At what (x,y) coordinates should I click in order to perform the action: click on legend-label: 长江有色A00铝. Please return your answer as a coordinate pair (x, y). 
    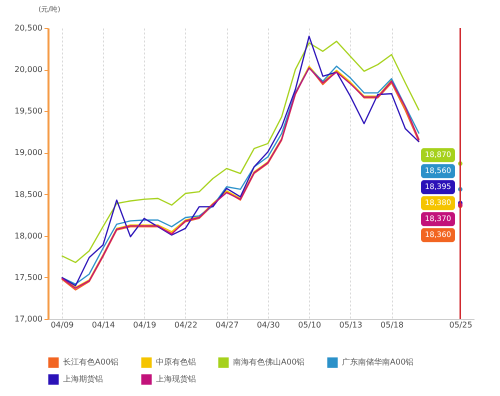
    Looking at the image, I should click on (91, 362).